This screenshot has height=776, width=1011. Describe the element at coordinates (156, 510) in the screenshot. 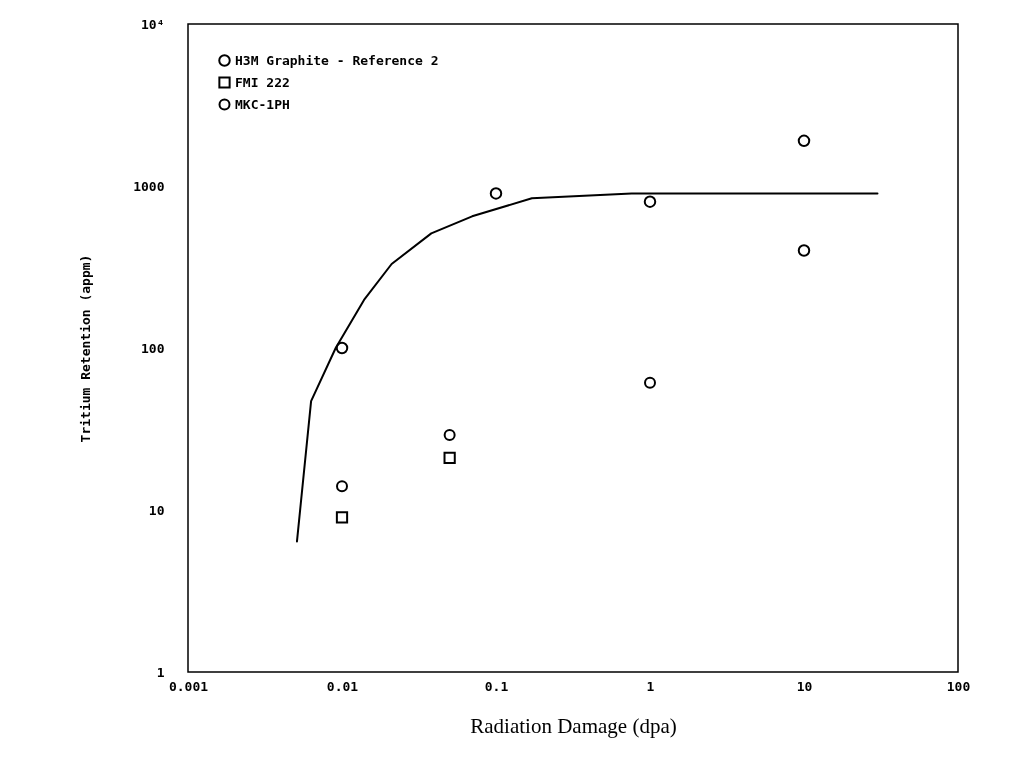

I see `y-tick-label: 10` at that location.